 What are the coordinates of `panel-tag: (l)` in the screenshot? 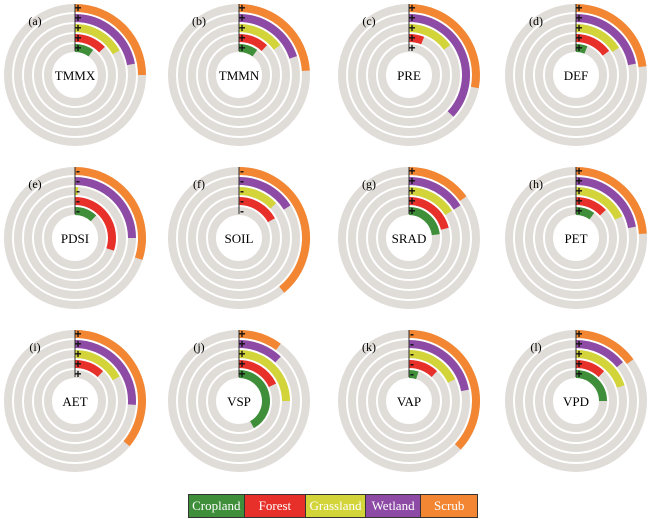 It's located at (535, 347).